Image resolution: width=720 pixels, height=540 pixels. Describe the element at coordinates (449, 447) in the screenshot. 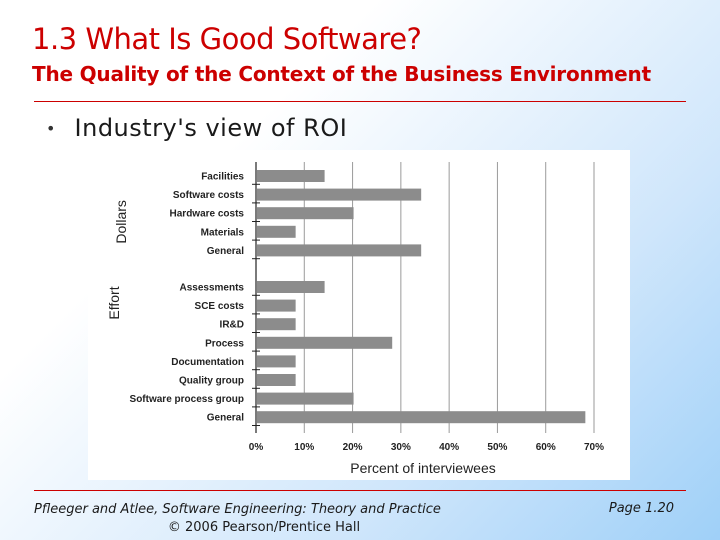

I see `x-tick-label: 40%` at that location.